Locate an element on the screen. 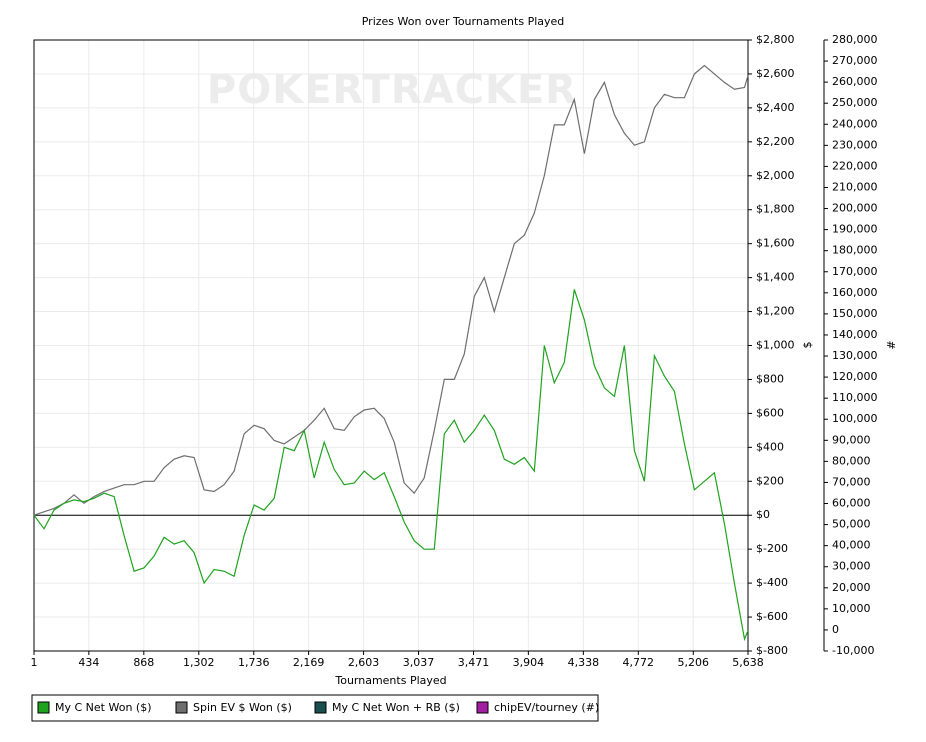 The image size is (926, 742). y2-tick-label: 0 is located at coordinates (835, 629).